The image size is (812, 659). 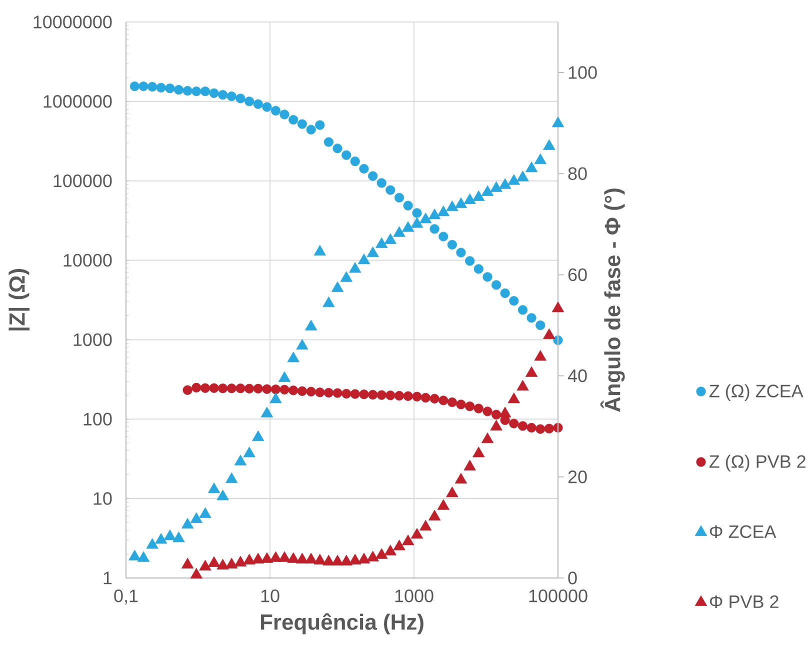 What do you see at coordinates (88, 260) in the screenshot?
I see `y-tick-label: 10000` at bounding box center [88, 260].